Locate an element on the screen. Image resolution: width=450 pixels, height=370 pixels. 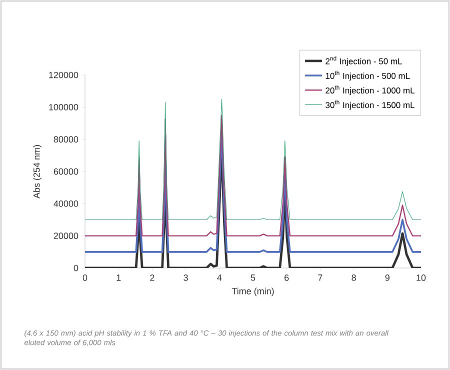
legend-label: 10$^{th}$ Injection - 500 mL is located at coordinates (368, 75).